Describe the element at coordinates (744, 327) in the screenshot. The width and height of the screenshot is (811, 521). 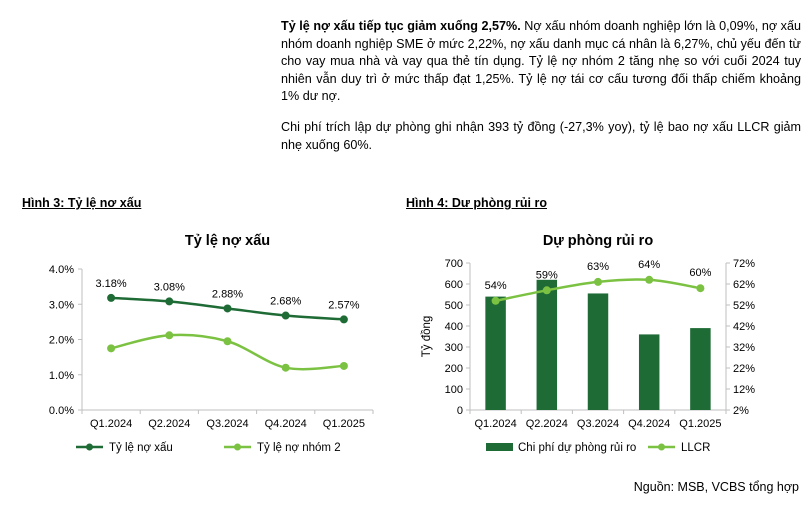
I see `y2-tick-label: 42%` at that location.